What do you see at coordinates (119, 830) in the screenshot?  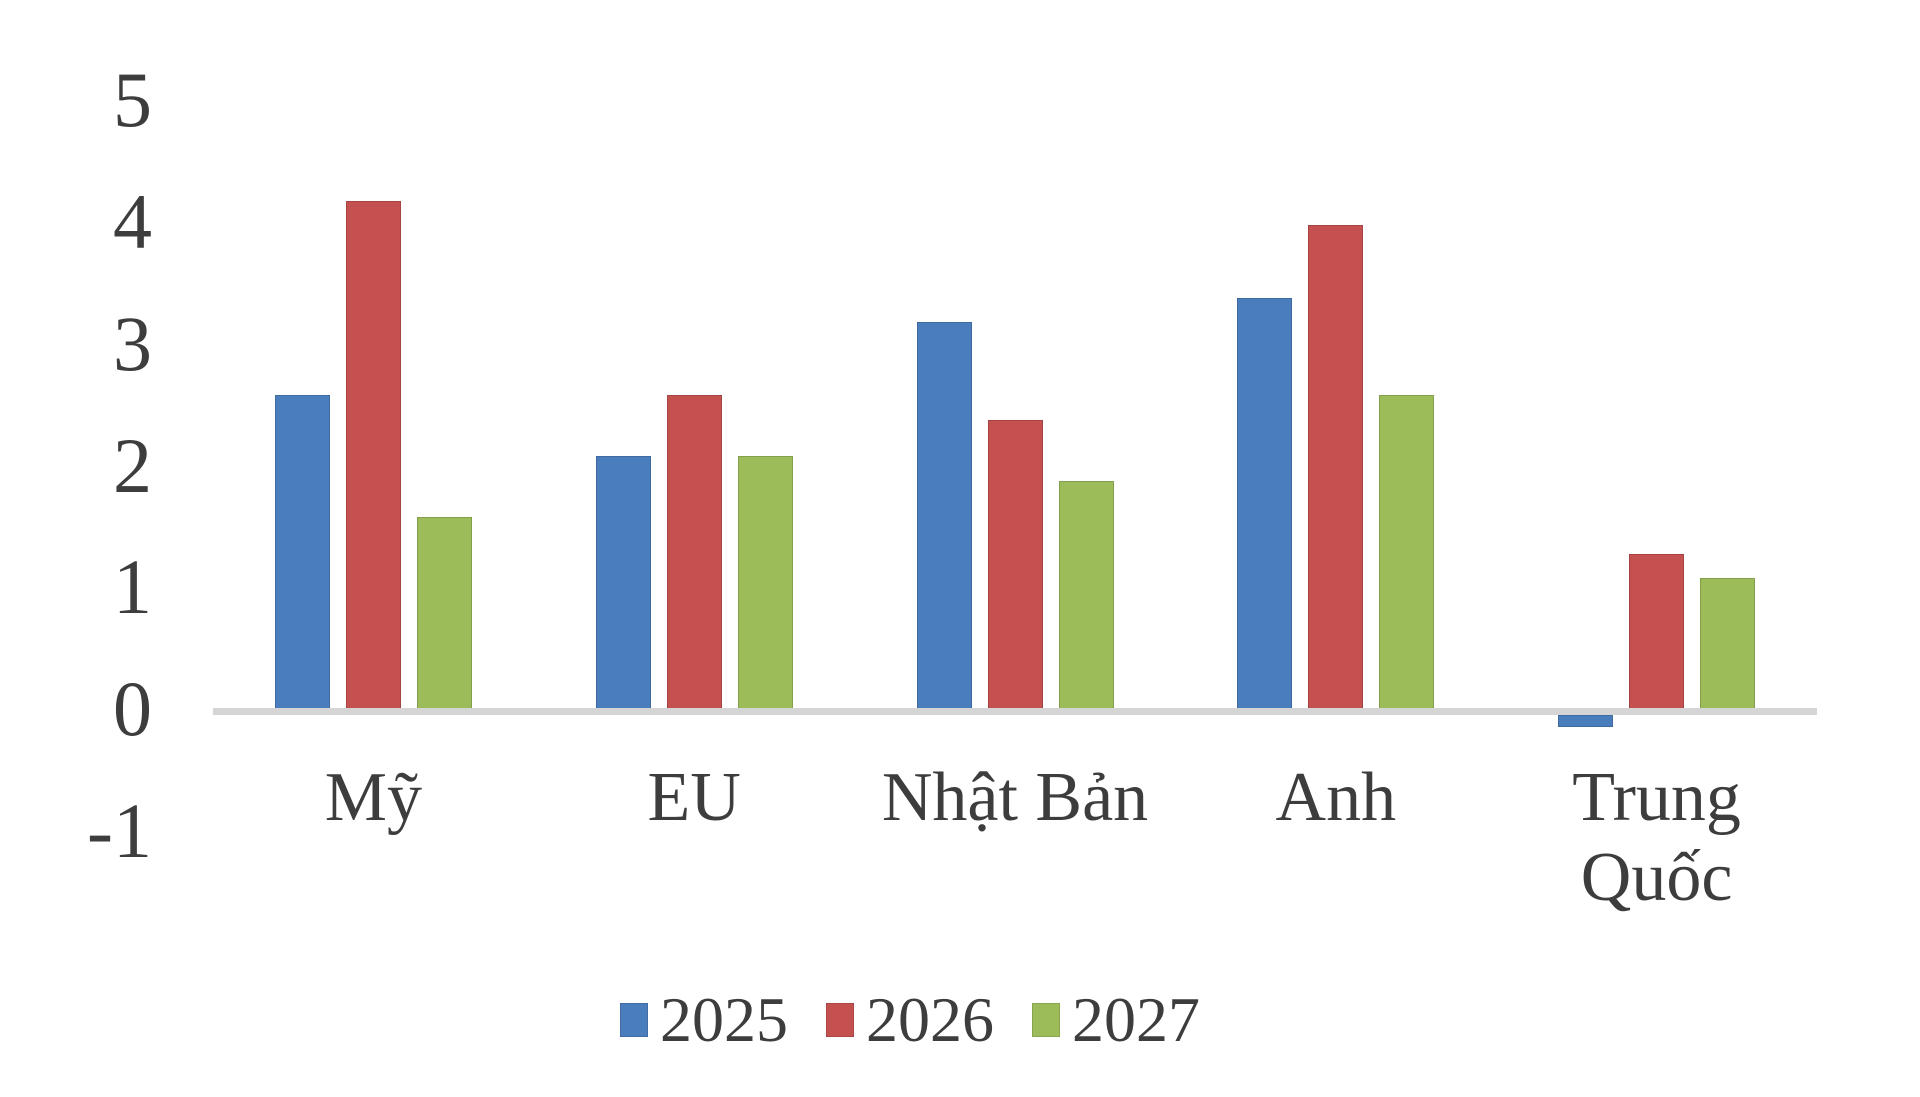 I see `y-axis-tick-label: -1` at bounding box center [119, 830].